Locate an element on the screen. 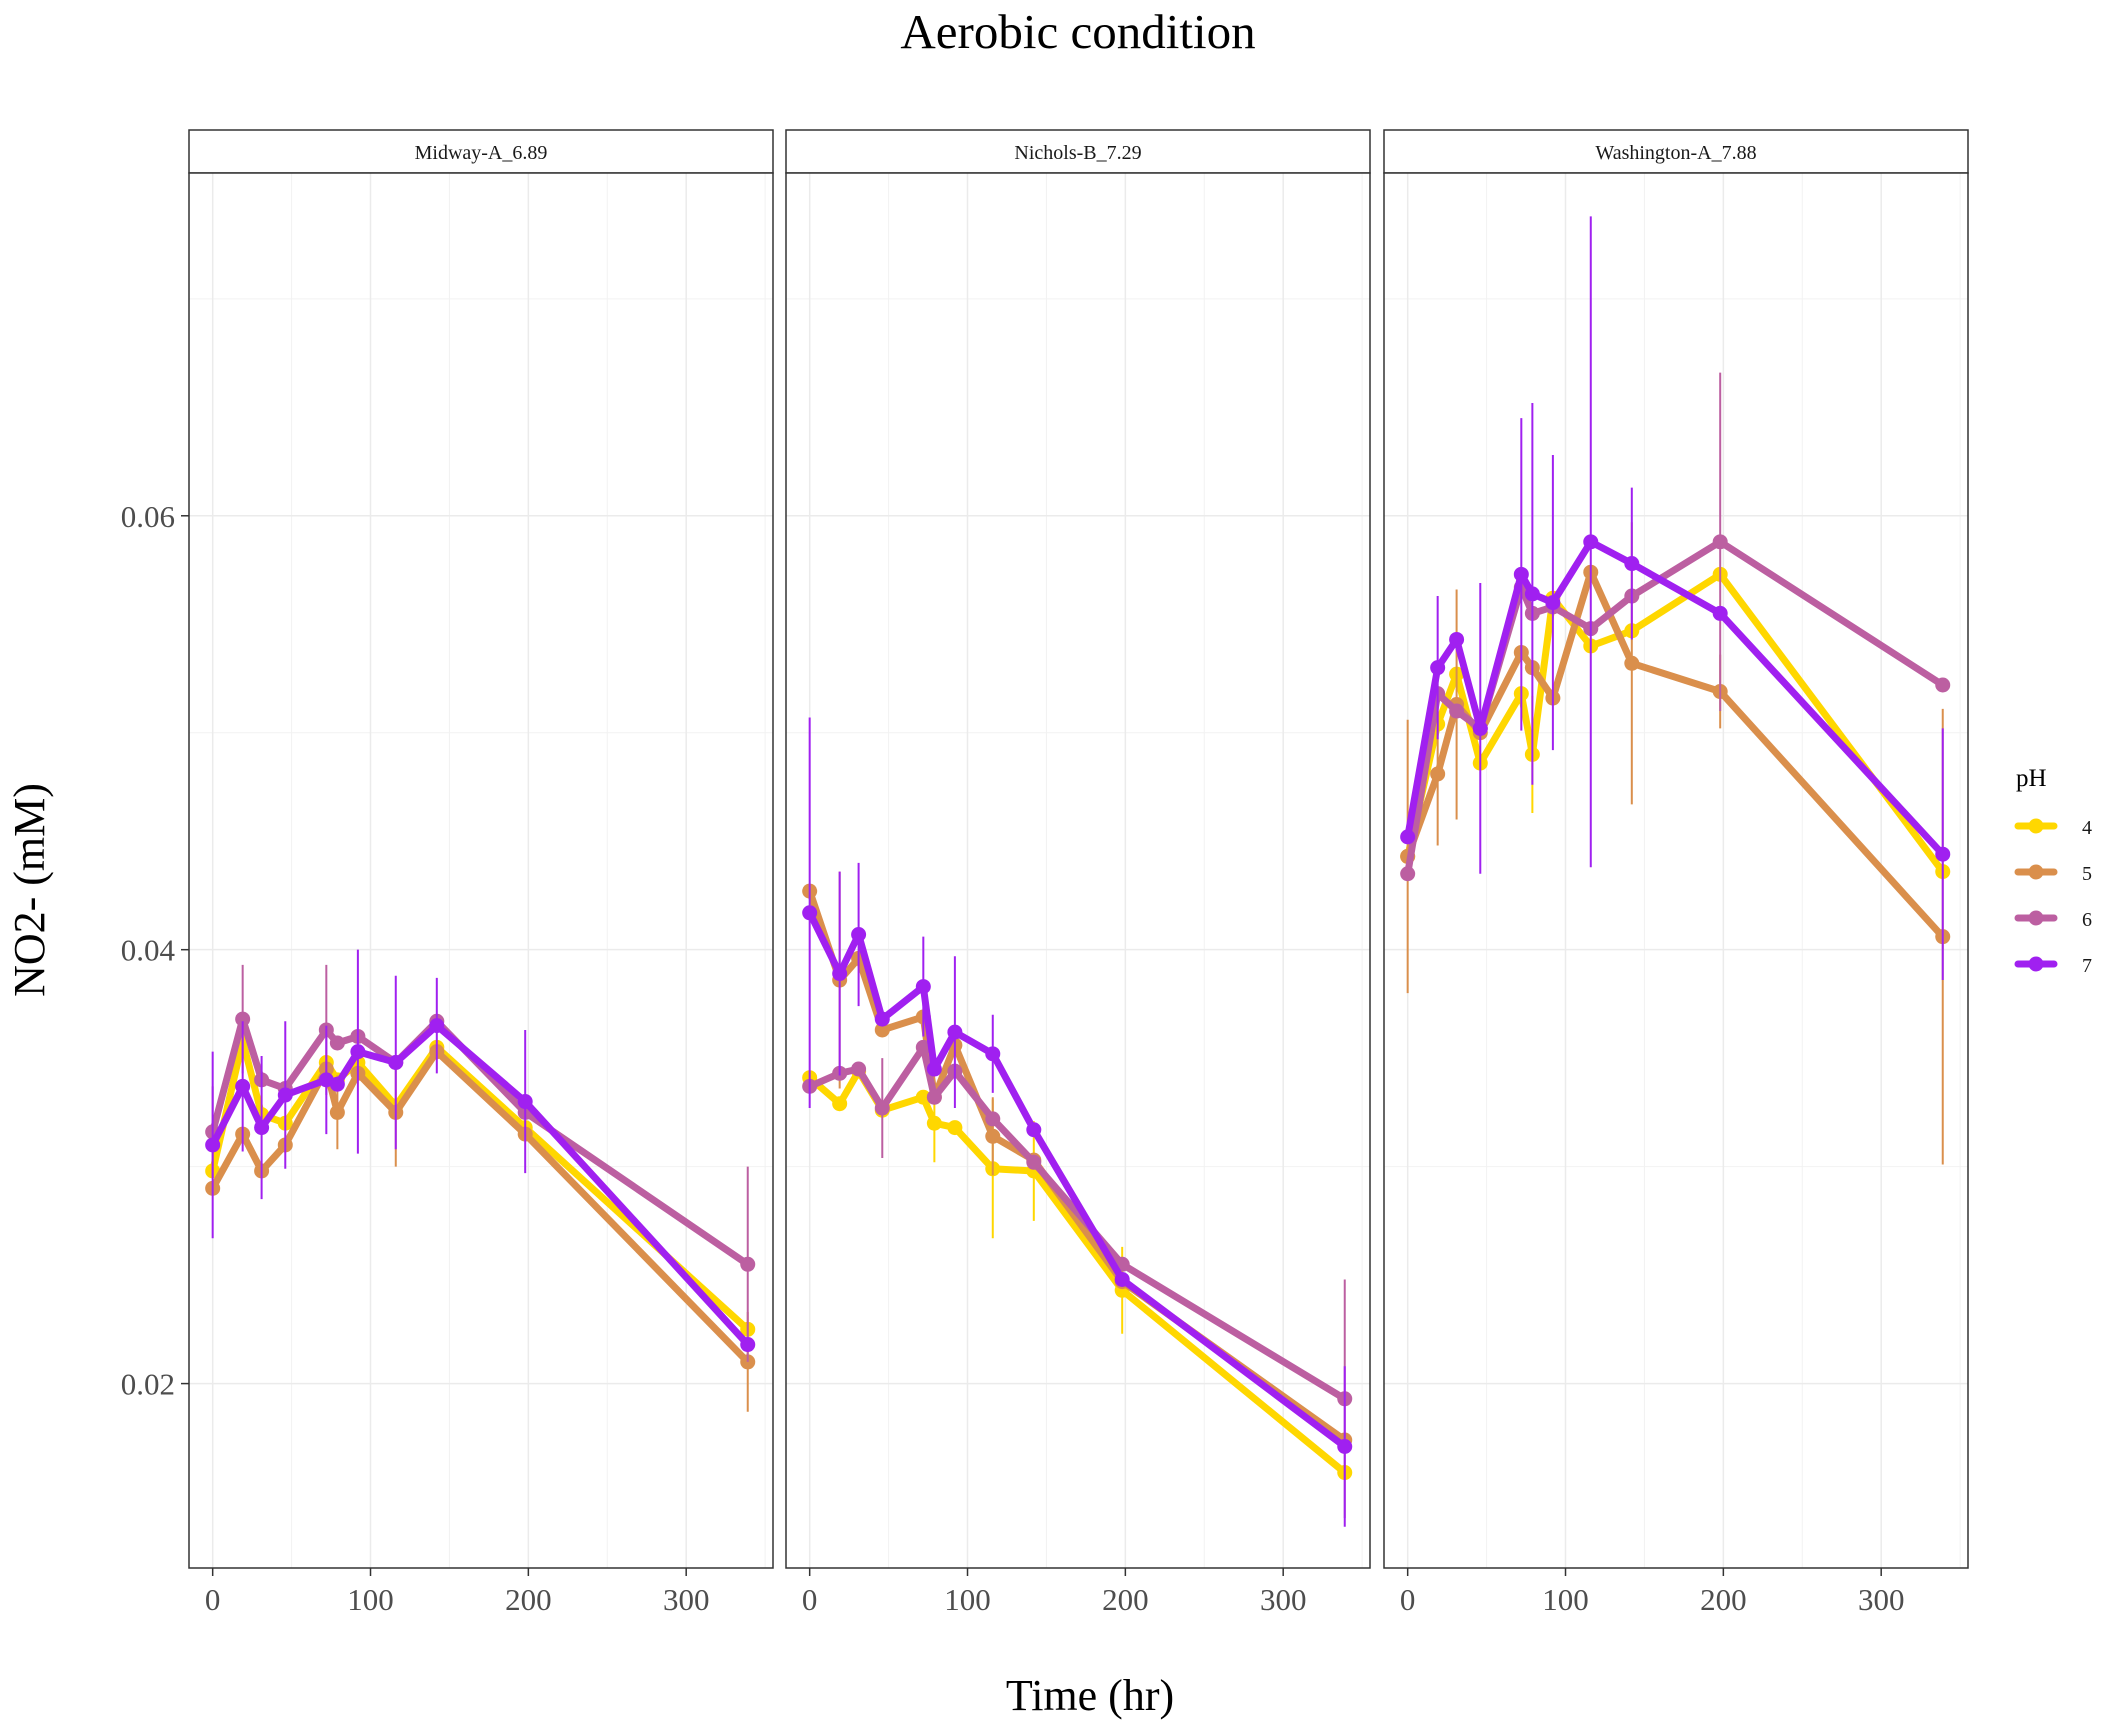  legend-title: pH is located at coordinates (2031, 778).